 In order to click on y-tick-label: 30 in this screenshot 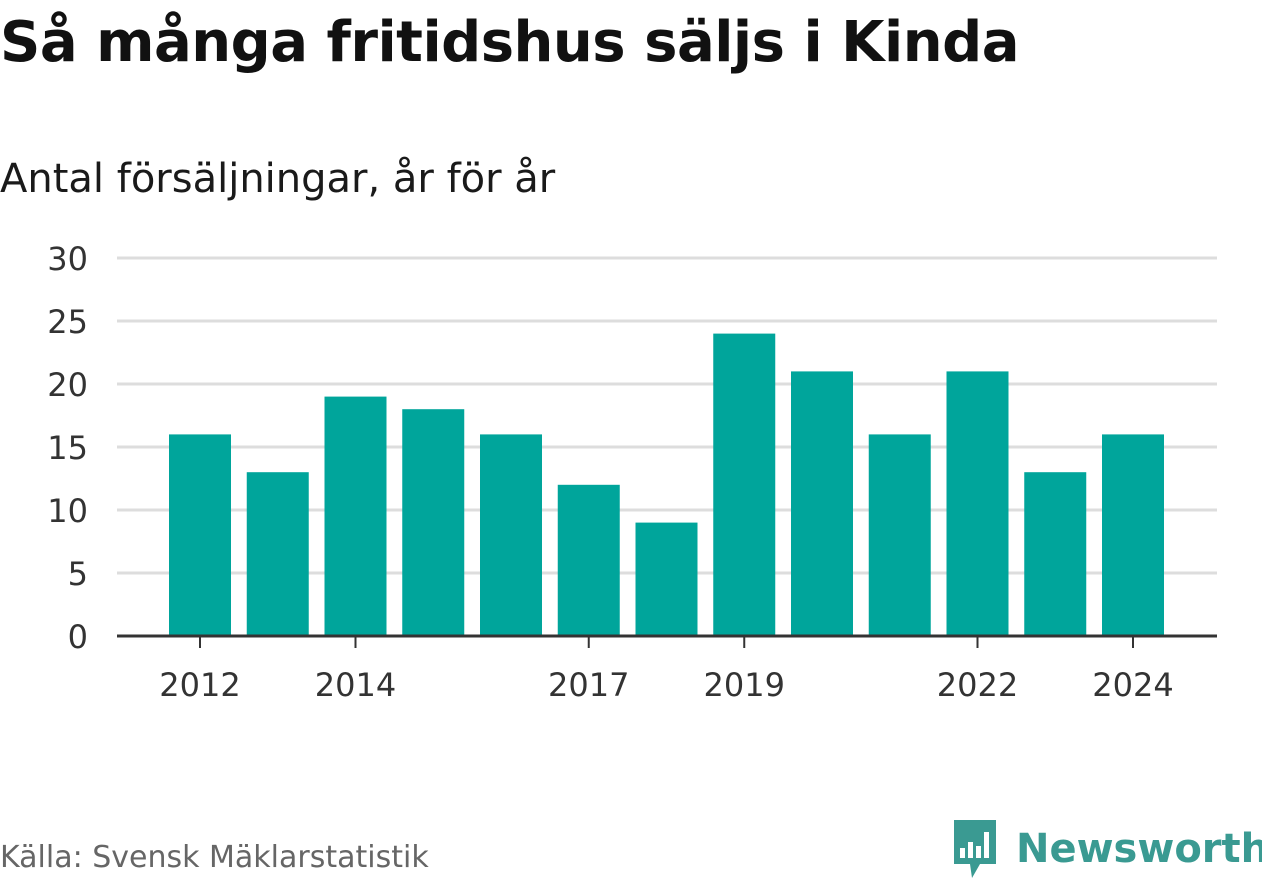, I will do `click(67, 259)`.